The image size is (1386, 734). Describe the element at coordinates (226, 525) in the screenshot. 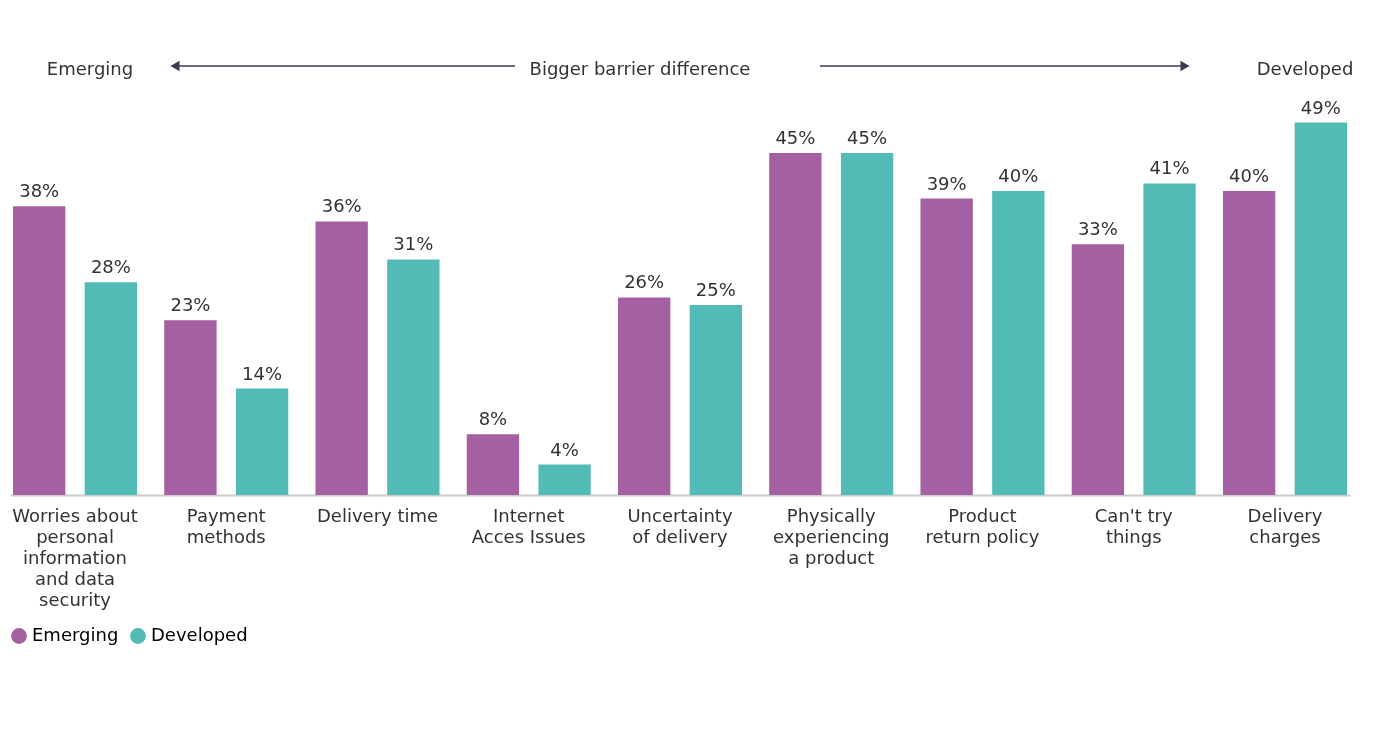

I see `x-tick-label: Payment methods` at that location.